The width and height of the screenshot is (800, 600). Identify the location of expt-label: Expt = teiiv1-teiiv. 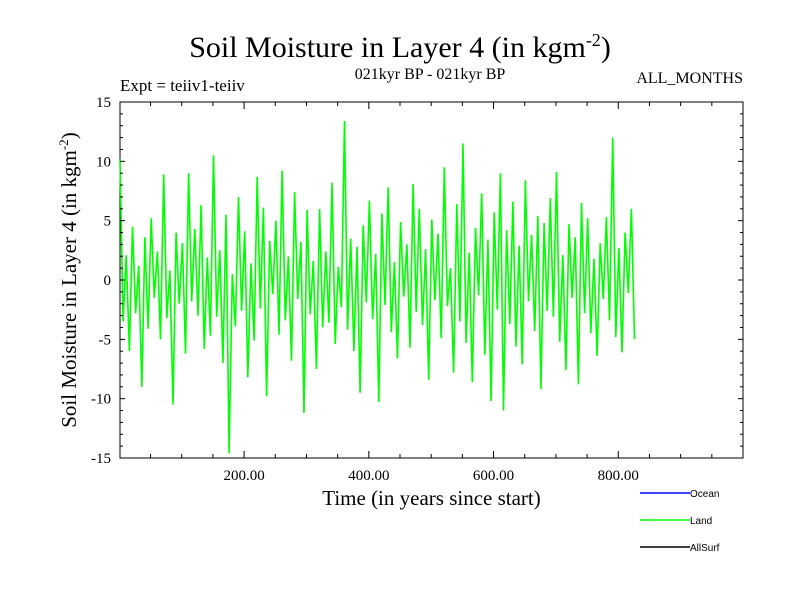
(182, 85).